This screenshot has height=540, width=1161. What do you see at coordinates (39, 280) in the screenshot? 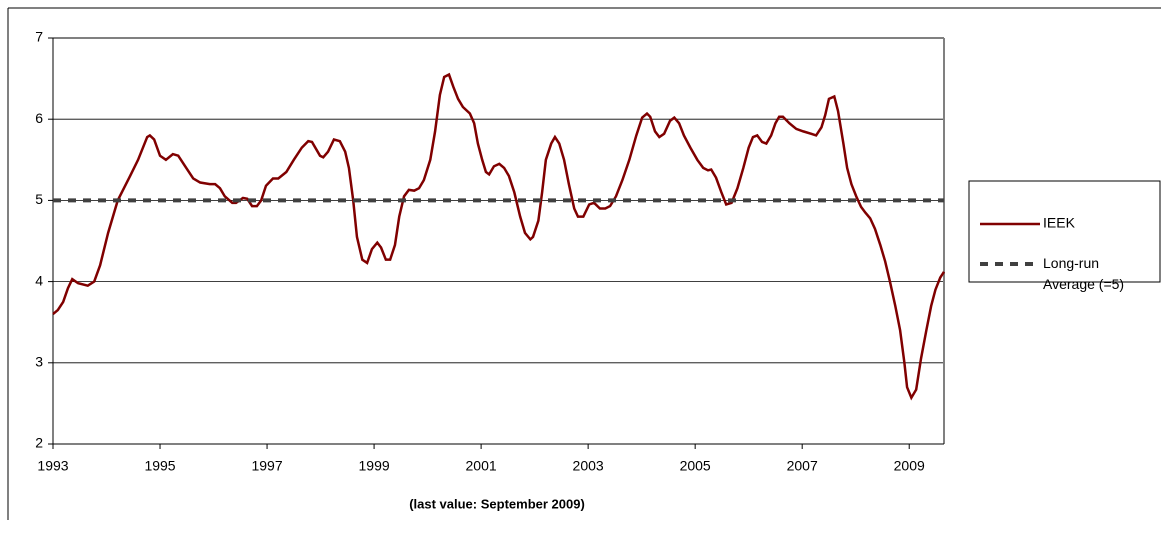
I see `y-tick-label: 4` at bounding box center [39, 280].